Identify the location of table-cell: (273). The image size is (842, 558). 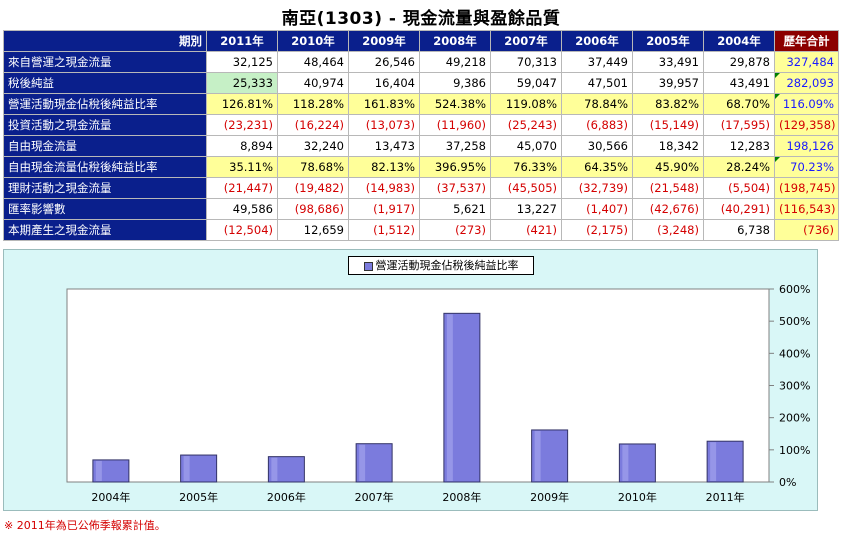
(455, 230).